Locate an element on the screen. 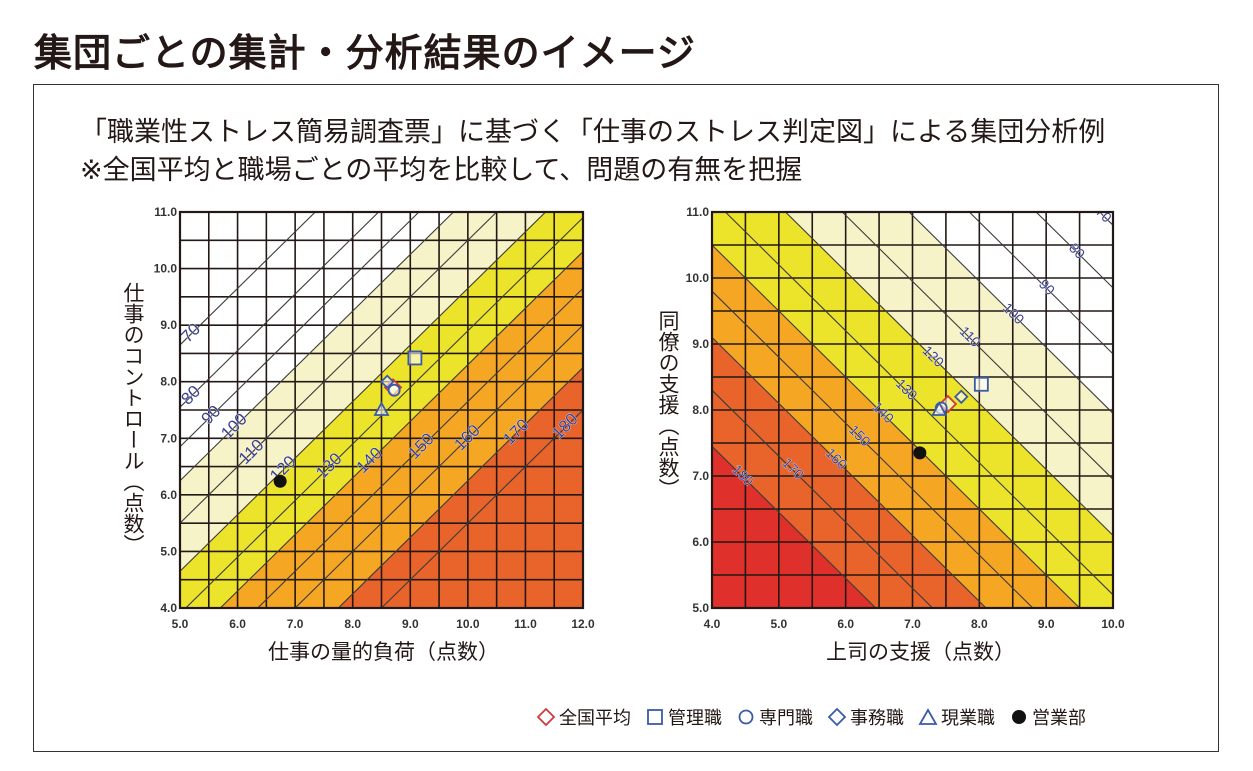 Image resolution: width=1253 pixels, height=771 pixels. legend-label: 管理職 is located at coordinates (695, 718).